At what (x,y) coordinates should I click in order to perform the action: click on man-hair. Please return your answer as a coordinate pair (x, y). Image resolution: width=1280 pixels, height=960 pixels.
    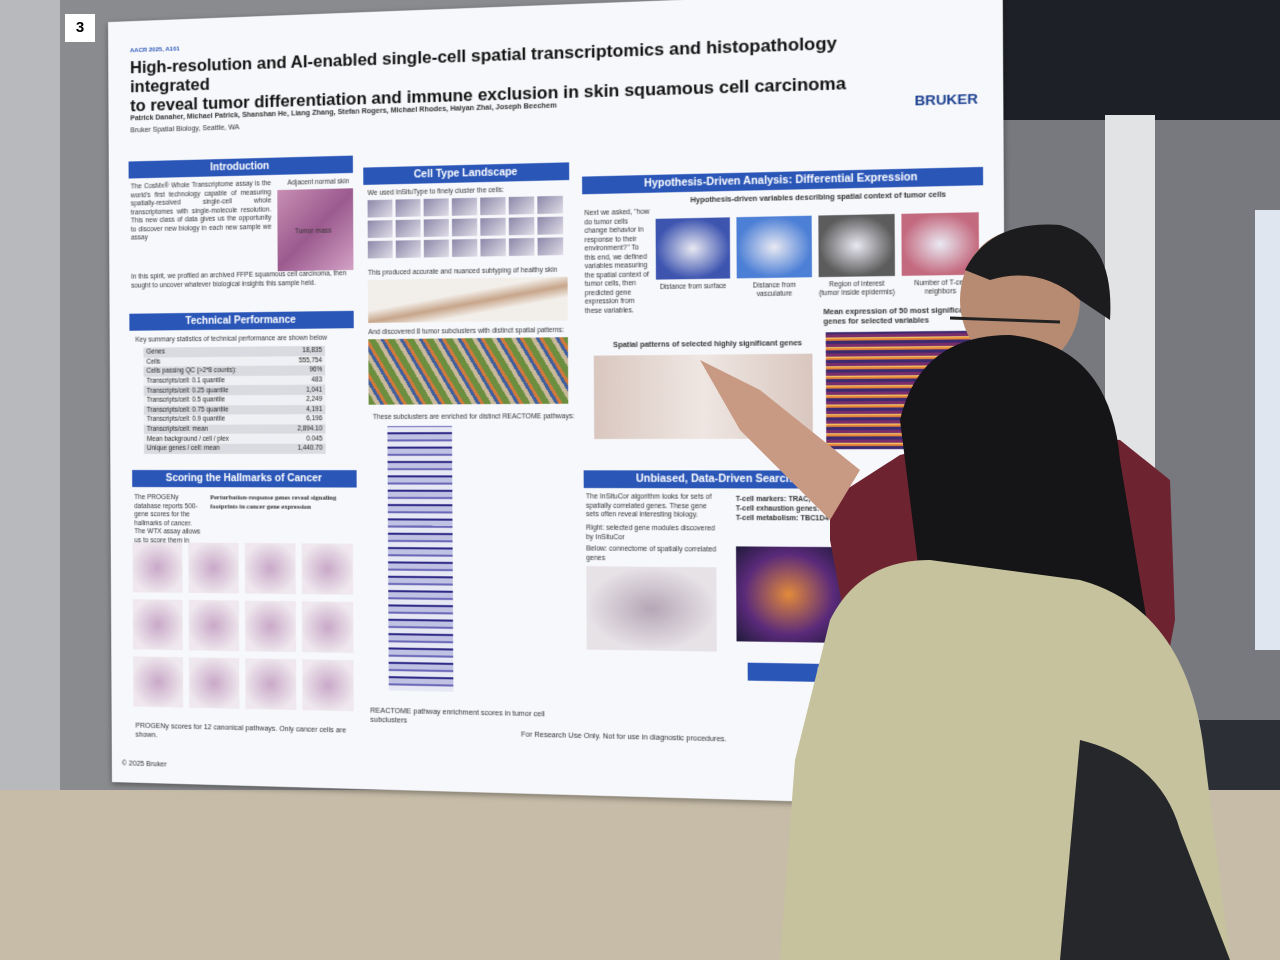
    Looking at the image, I should click on (1038, 272).